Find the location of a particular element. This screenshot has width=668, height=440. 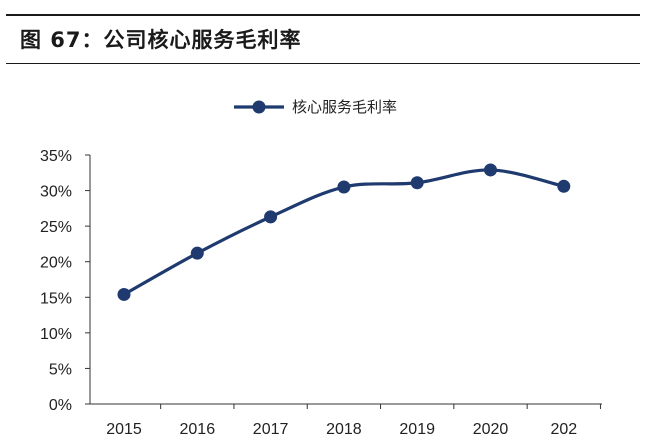

x-tick-label: 2019 is located at coordinates (417, 429).